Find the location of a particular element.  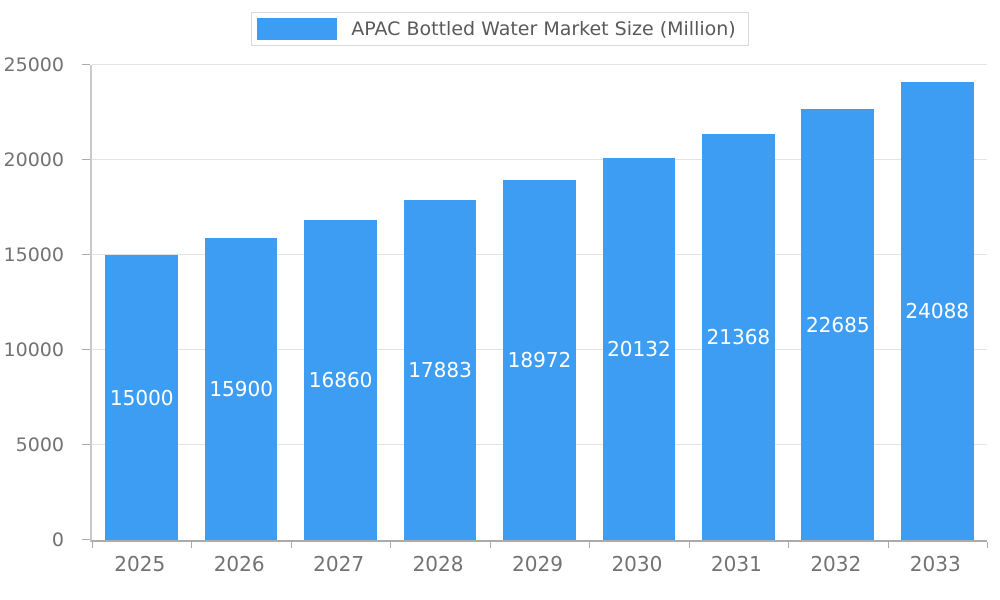

bar-value-label: 24088 is located at coordinates (937, 311).